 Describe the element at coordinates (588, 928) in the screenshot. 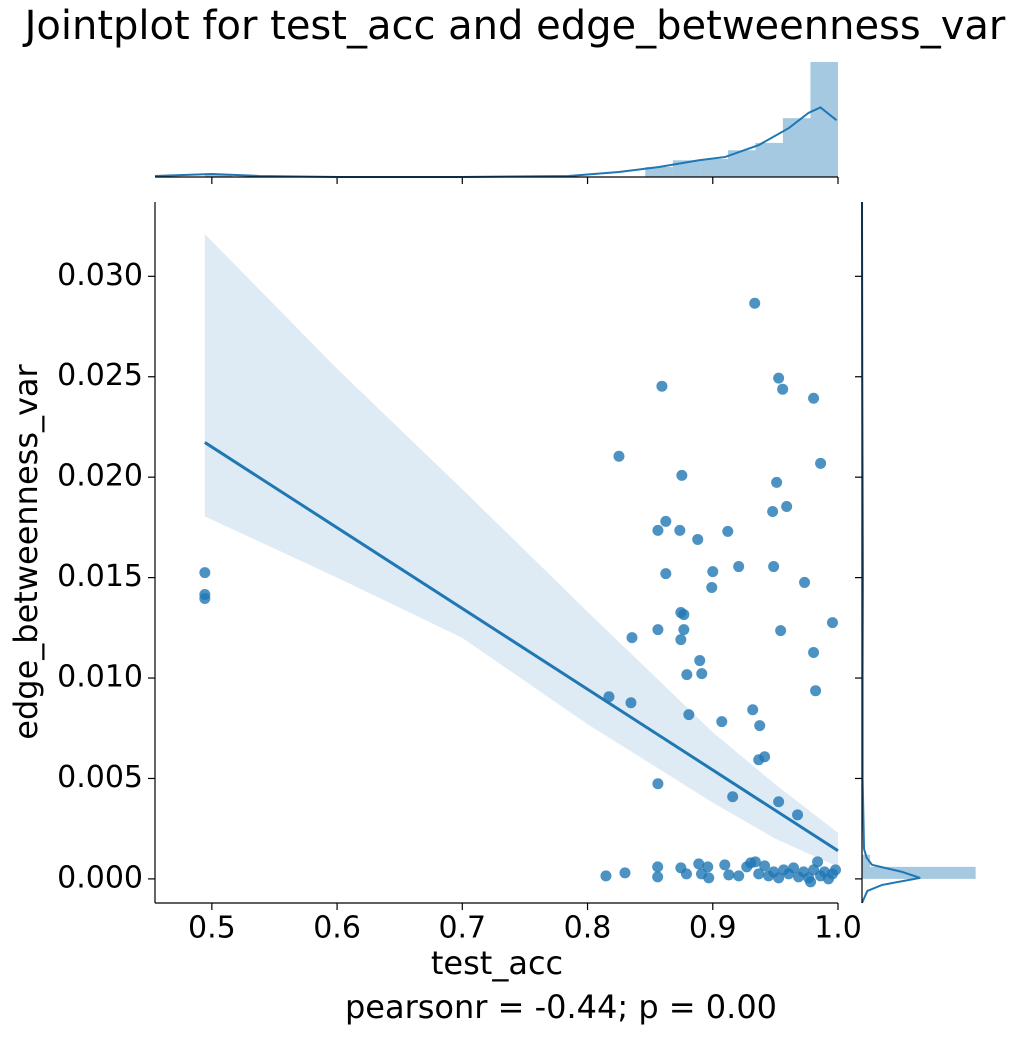

I see `x-tick-label: 0.8` at that location.